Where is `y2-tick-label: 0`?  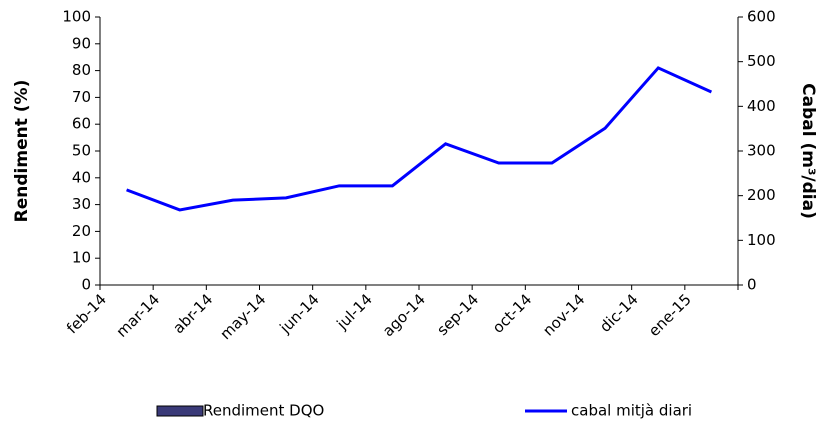 y2-tick-label: 0 is located at coordinates (752, 285).